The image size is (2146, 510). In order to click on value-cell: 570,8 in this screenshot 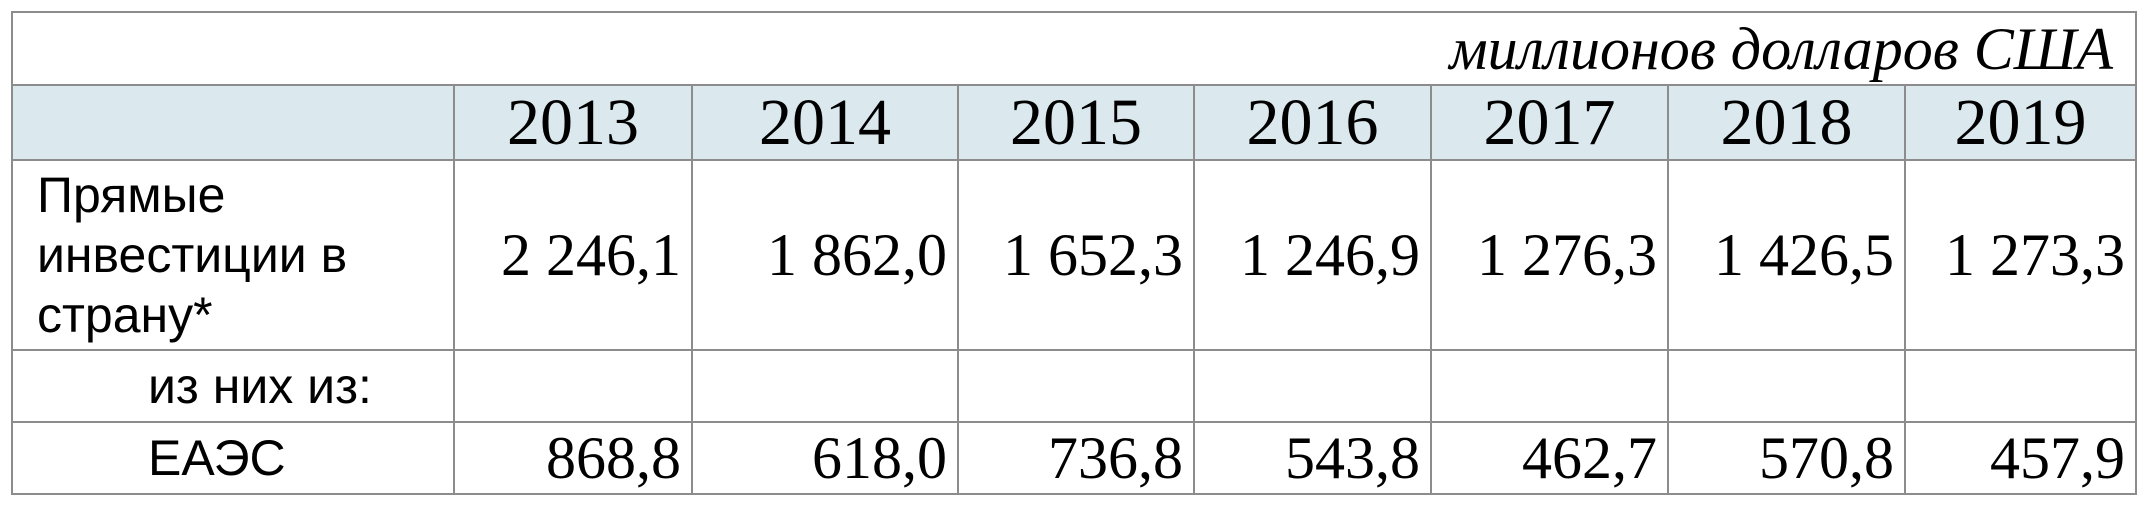, I will do `click(1786, 458)`.